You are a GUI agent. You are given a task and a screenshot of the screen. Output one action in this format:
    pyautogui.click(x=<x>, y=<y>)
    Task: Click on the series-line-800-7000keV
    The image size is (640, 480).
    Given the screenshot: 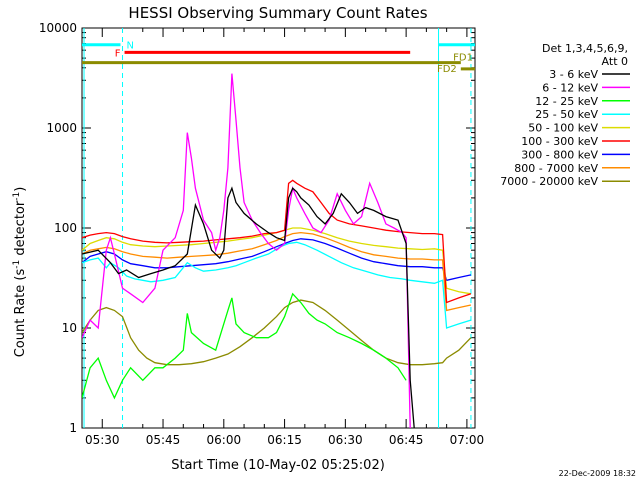 What is the action you would take?
    pyautogui.click(x=277, y=271)
    